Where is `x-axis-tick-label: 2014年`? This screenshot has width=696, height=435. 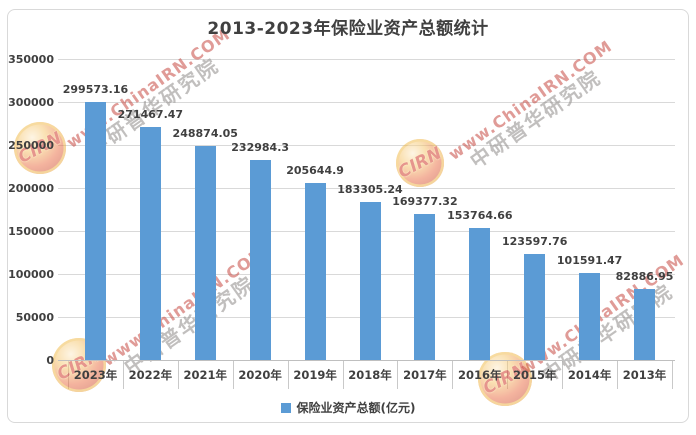 x-axis-tick-label: 2014年 is located at coordinates (589, 375).